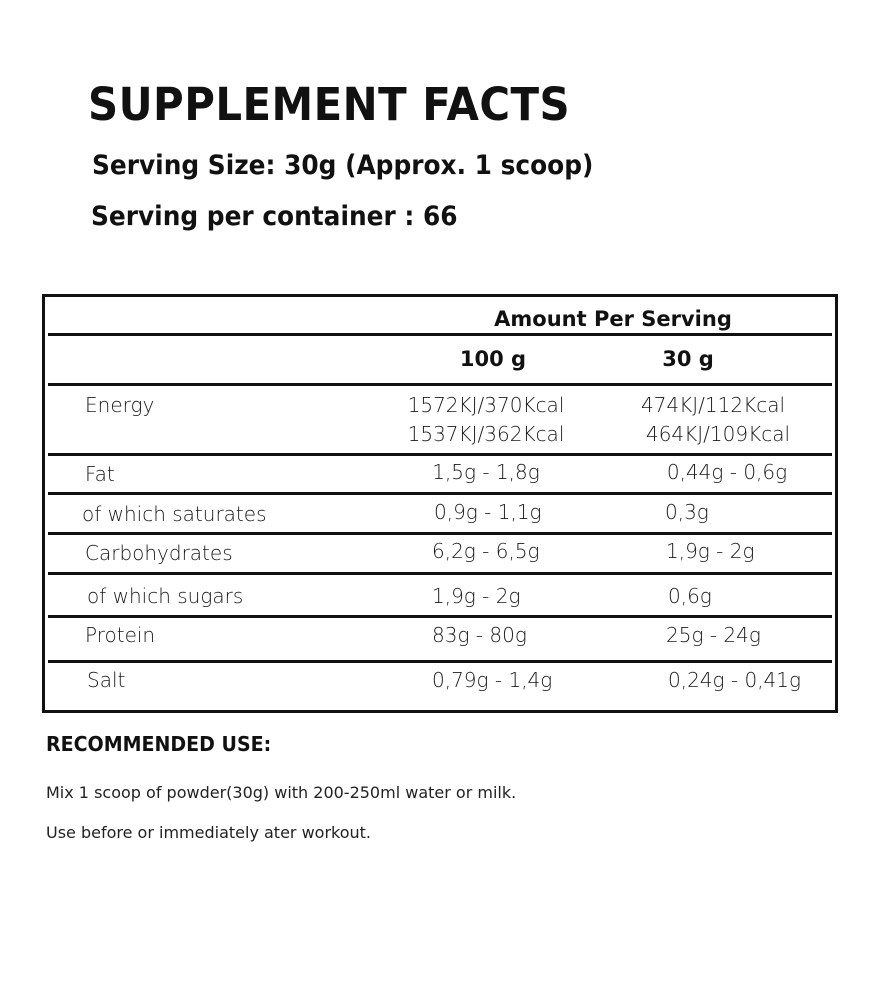  What do you see at coordinates (727, 472) in the screenshot?
I see `fat-30g: 0,44g - 0,6g` at bounding box center [727, 472].